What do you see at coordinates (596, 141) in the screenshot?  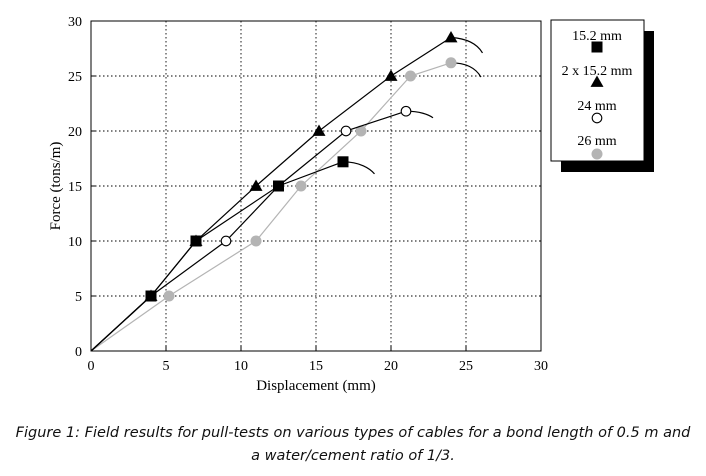 I see `legend-label-26-mm: 26 mm` at bounding box center [596, 141].